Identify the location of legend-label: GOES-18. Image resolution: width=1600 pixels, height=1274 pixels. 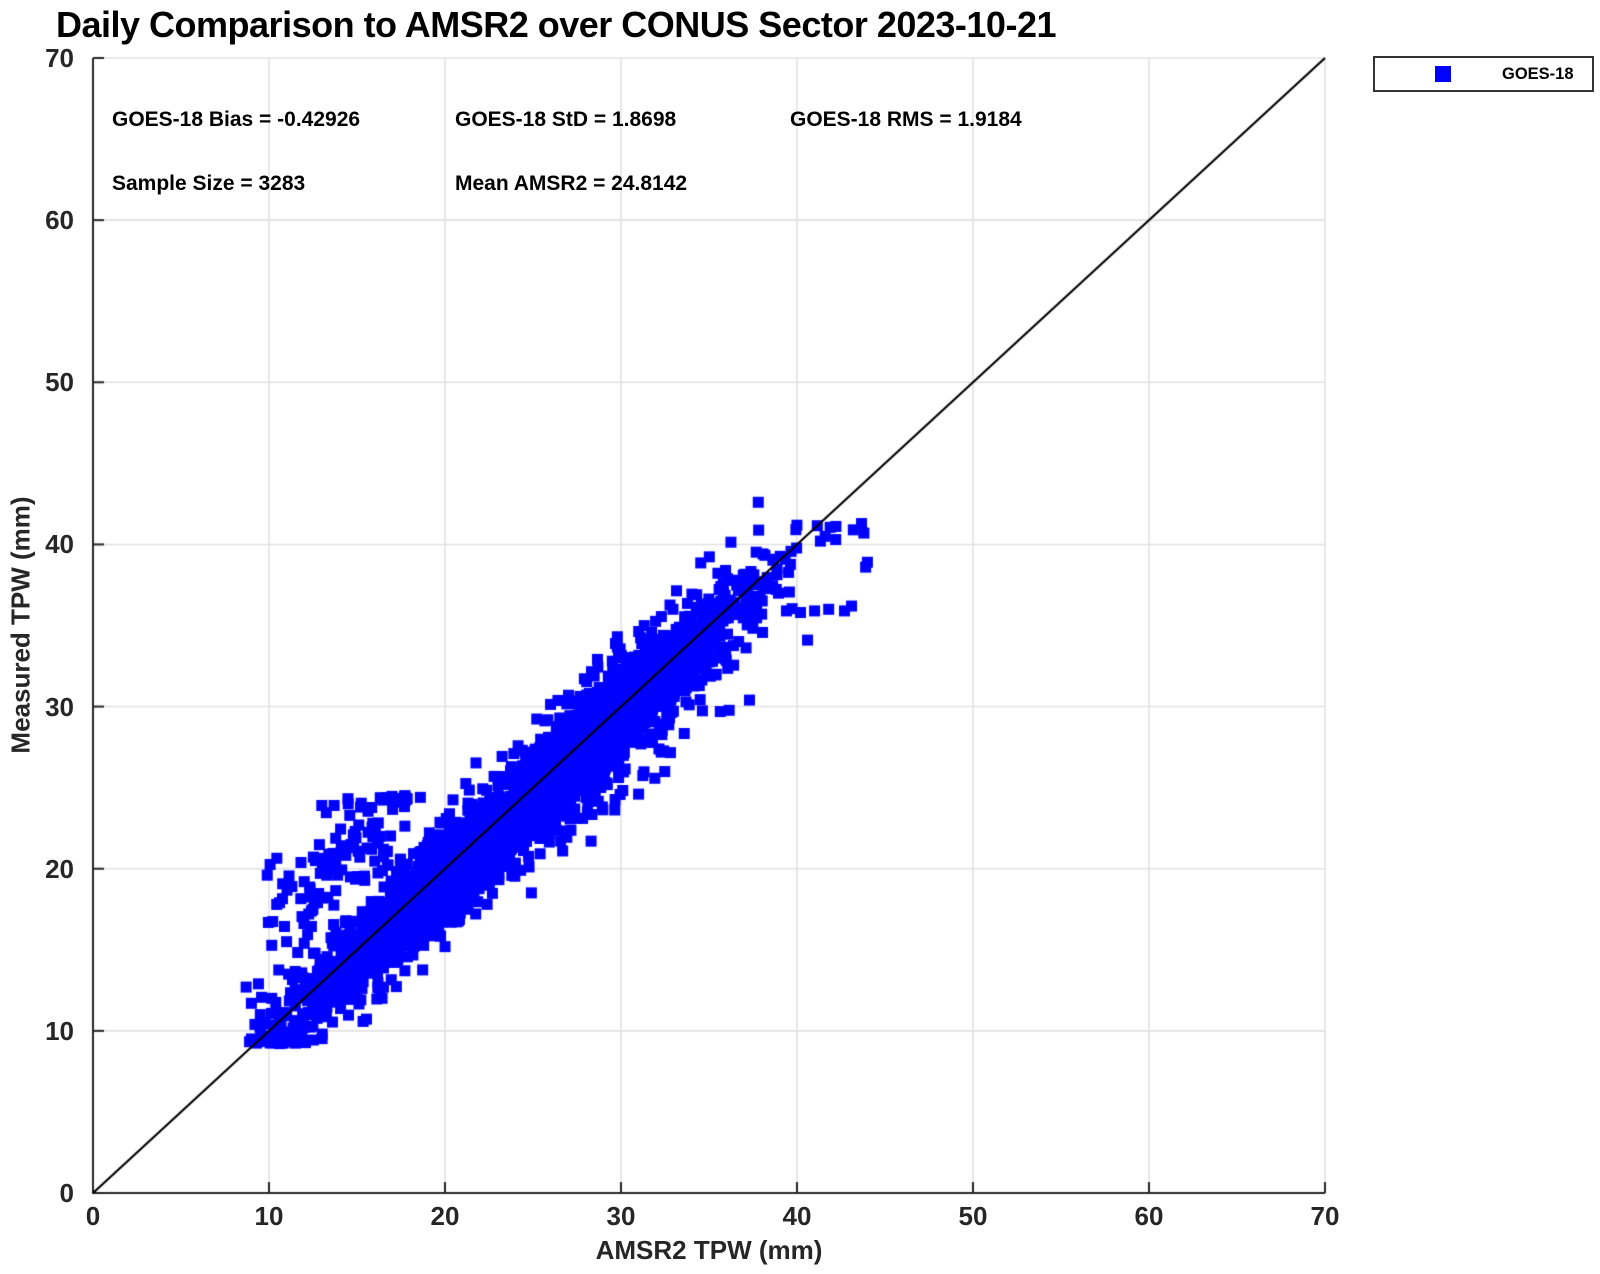
(1538, 74).